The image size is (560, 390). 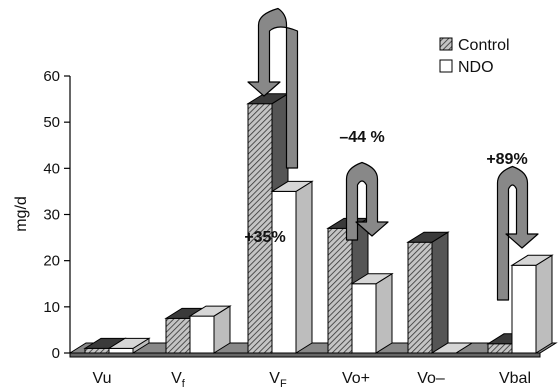 I want to click on category-label-subscript: F, so click(x=283, y=384).